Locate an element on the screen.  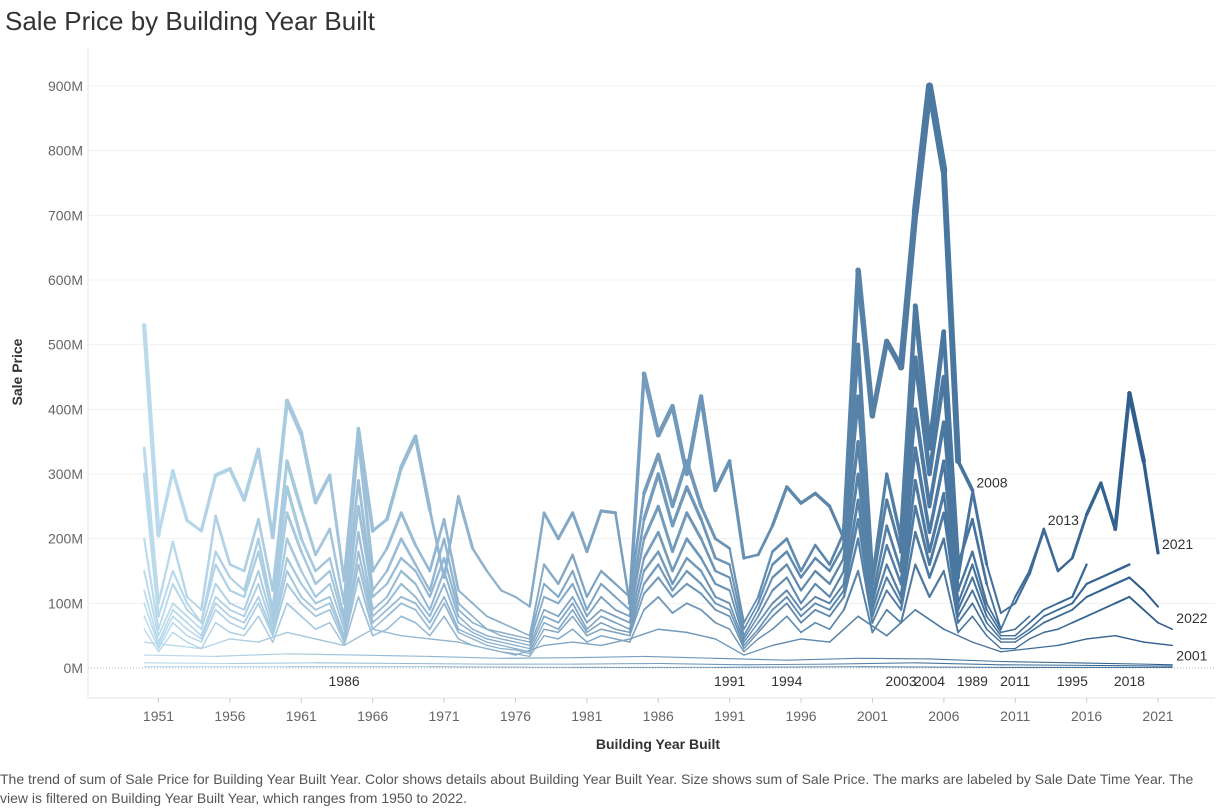
x-tick-label: 2011 is located at coordinates (1015, 716).